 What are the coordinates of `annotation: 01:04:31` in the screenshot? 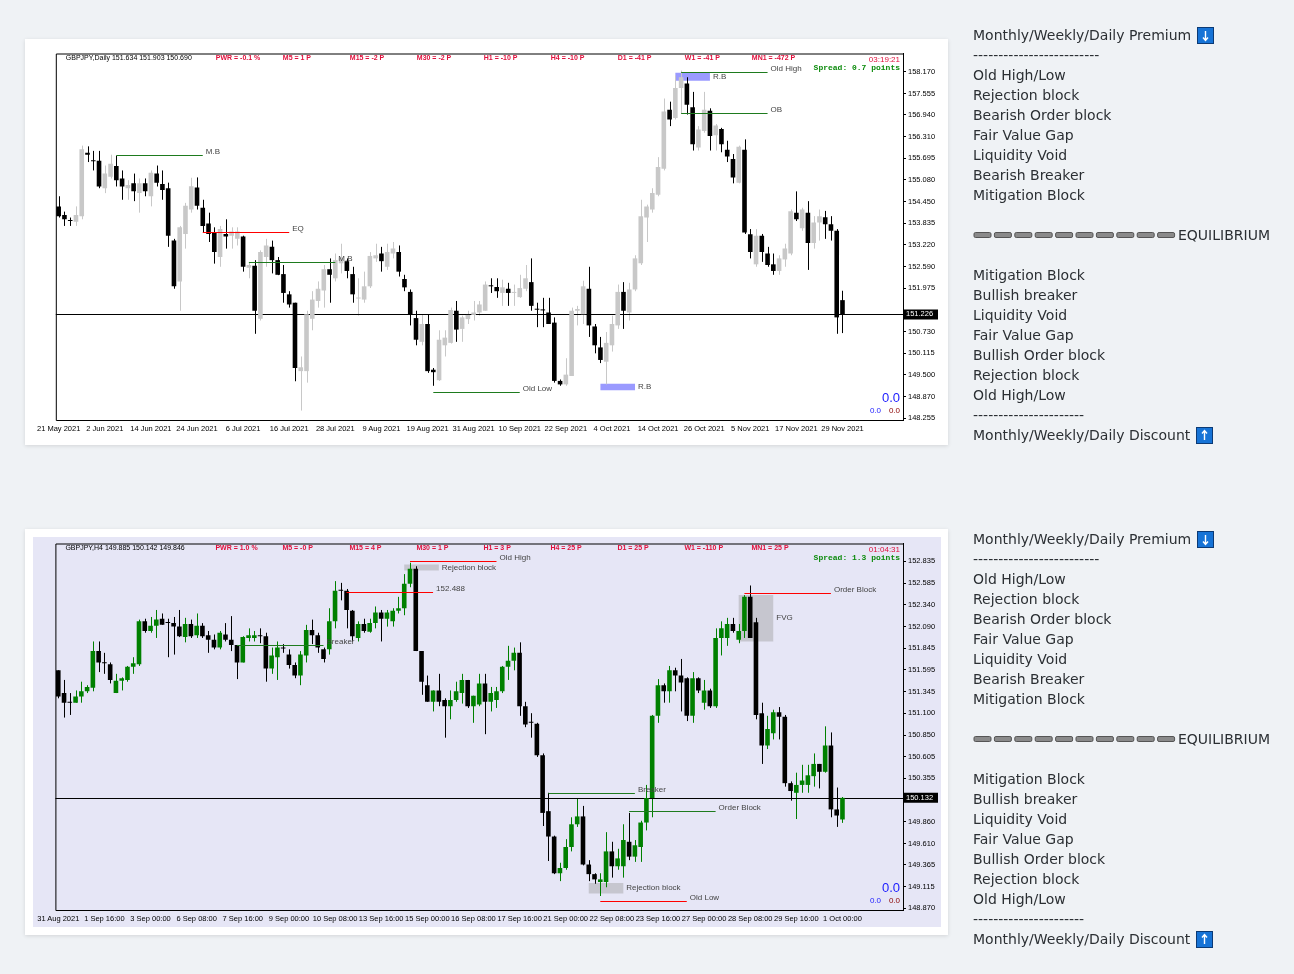 It's located at (884, 549).